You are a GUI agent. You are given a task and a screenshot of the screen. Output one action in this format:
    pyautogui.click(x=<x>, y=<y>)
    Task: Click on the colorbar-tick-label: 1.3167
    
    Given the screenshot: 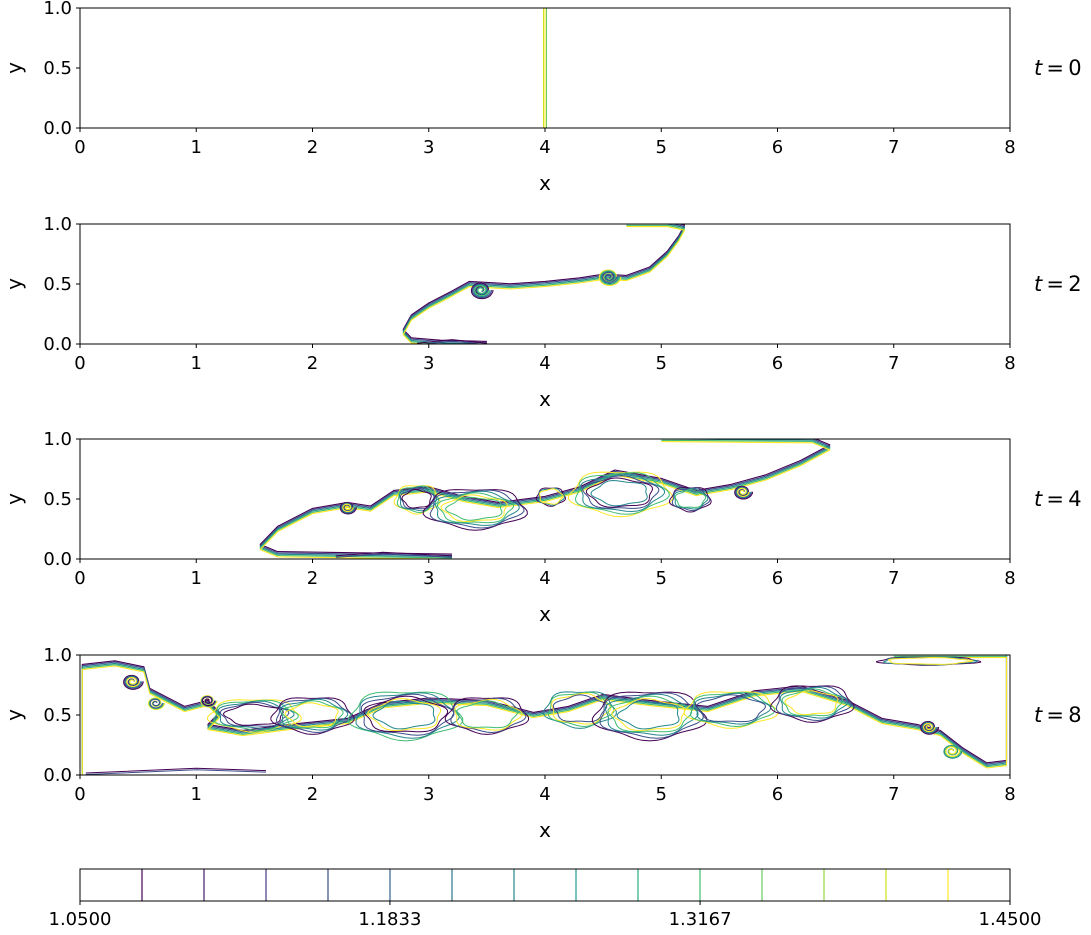 What is the action you would take?
    pyautogui.click(x=700, y=919)
    